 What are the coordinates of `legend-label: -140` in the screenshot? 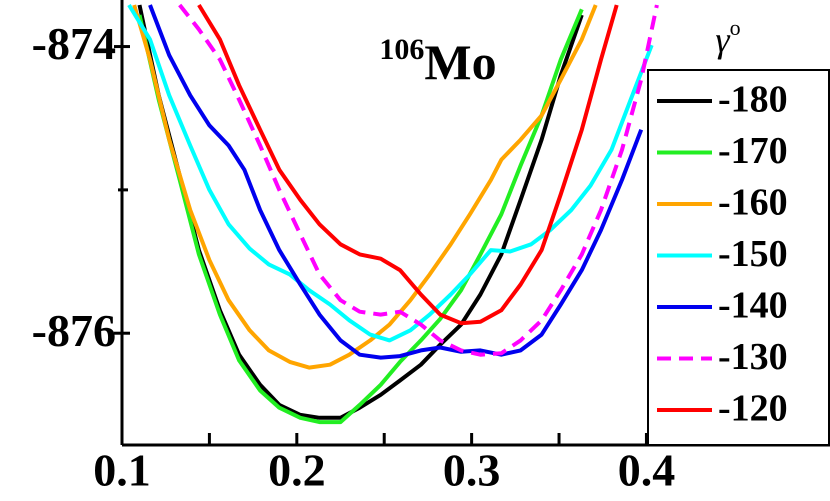 It's located at (753, 306).